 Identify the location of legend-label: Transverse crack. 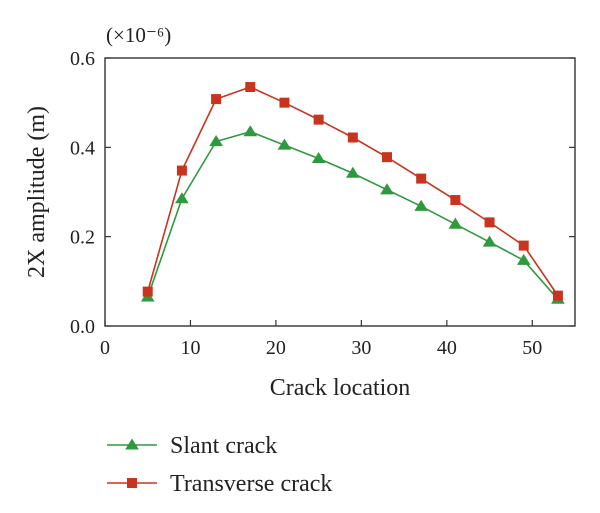
(251, 484).